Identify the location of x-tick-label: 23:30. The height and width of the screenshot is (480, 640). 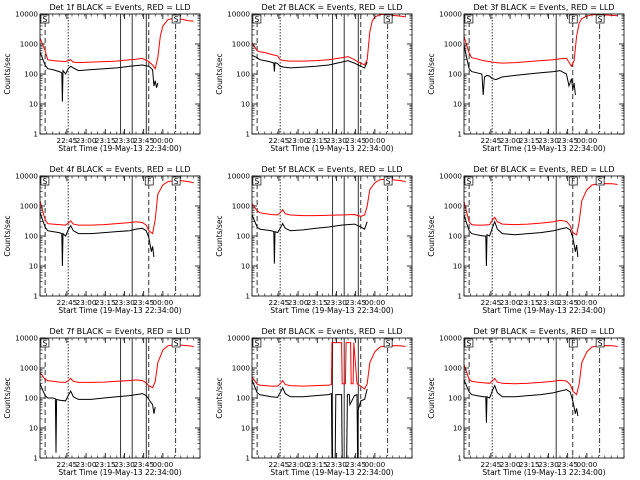
(336, 140).